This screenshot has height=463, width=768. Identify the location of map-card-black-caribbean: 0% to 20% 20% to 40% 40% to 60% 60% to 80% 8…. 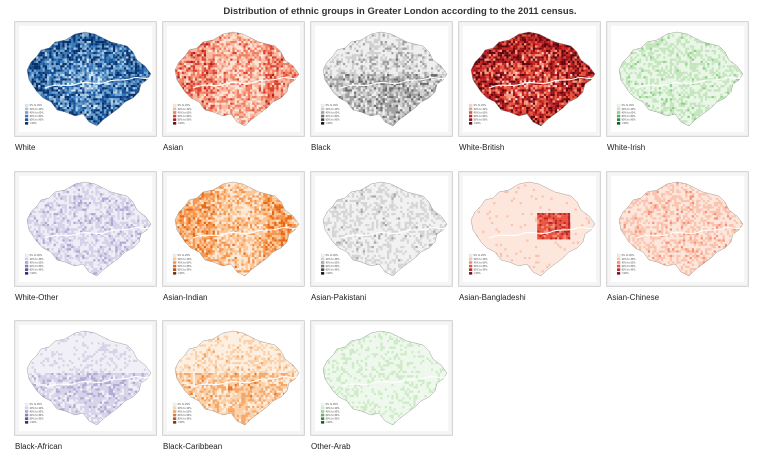
(233, 385).